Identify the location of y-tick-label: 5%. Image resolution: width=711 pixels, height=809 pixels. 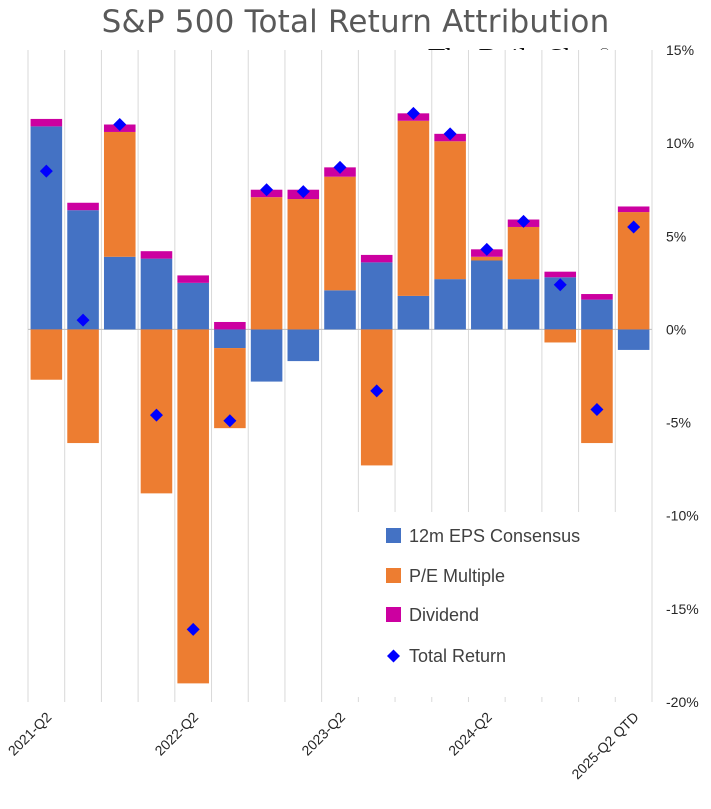
(676, 236).